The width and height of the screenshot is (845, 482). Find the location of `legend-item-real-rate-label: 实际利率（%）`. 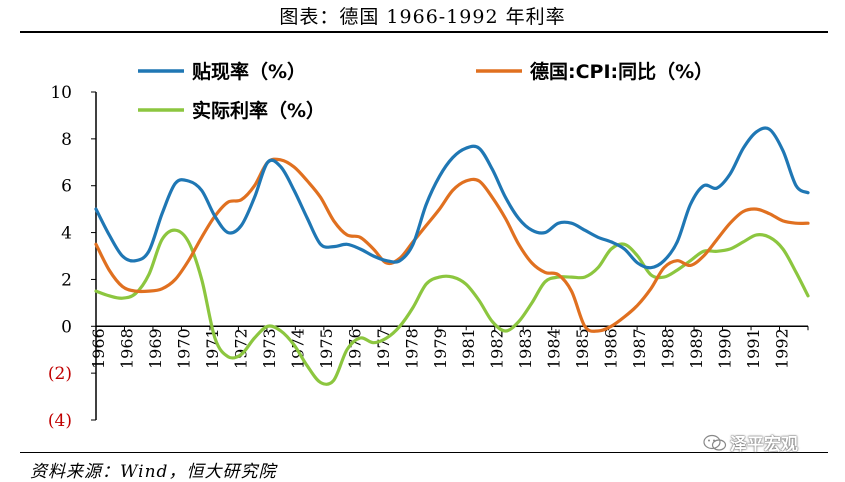

legend-item-real-rate-label: 实际利率（%） is located at coordinates (258, 110).